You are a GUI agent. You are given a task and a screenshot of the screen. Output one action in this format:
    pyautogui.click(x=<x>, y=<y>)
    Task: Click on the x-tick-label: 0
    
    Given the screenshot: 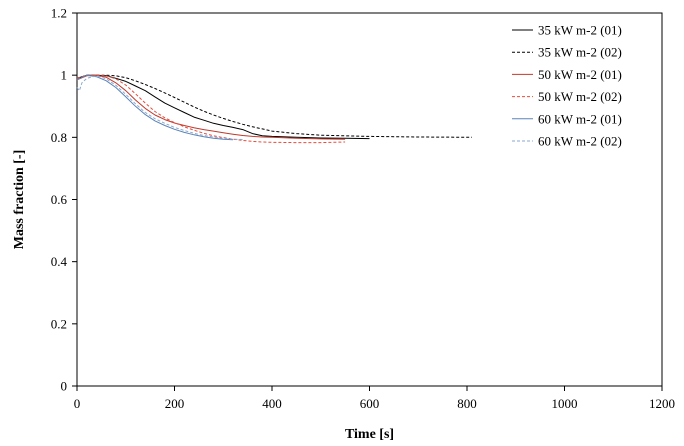 What is the action you would take?
    pyautogui.click(x=77, y=403)
    